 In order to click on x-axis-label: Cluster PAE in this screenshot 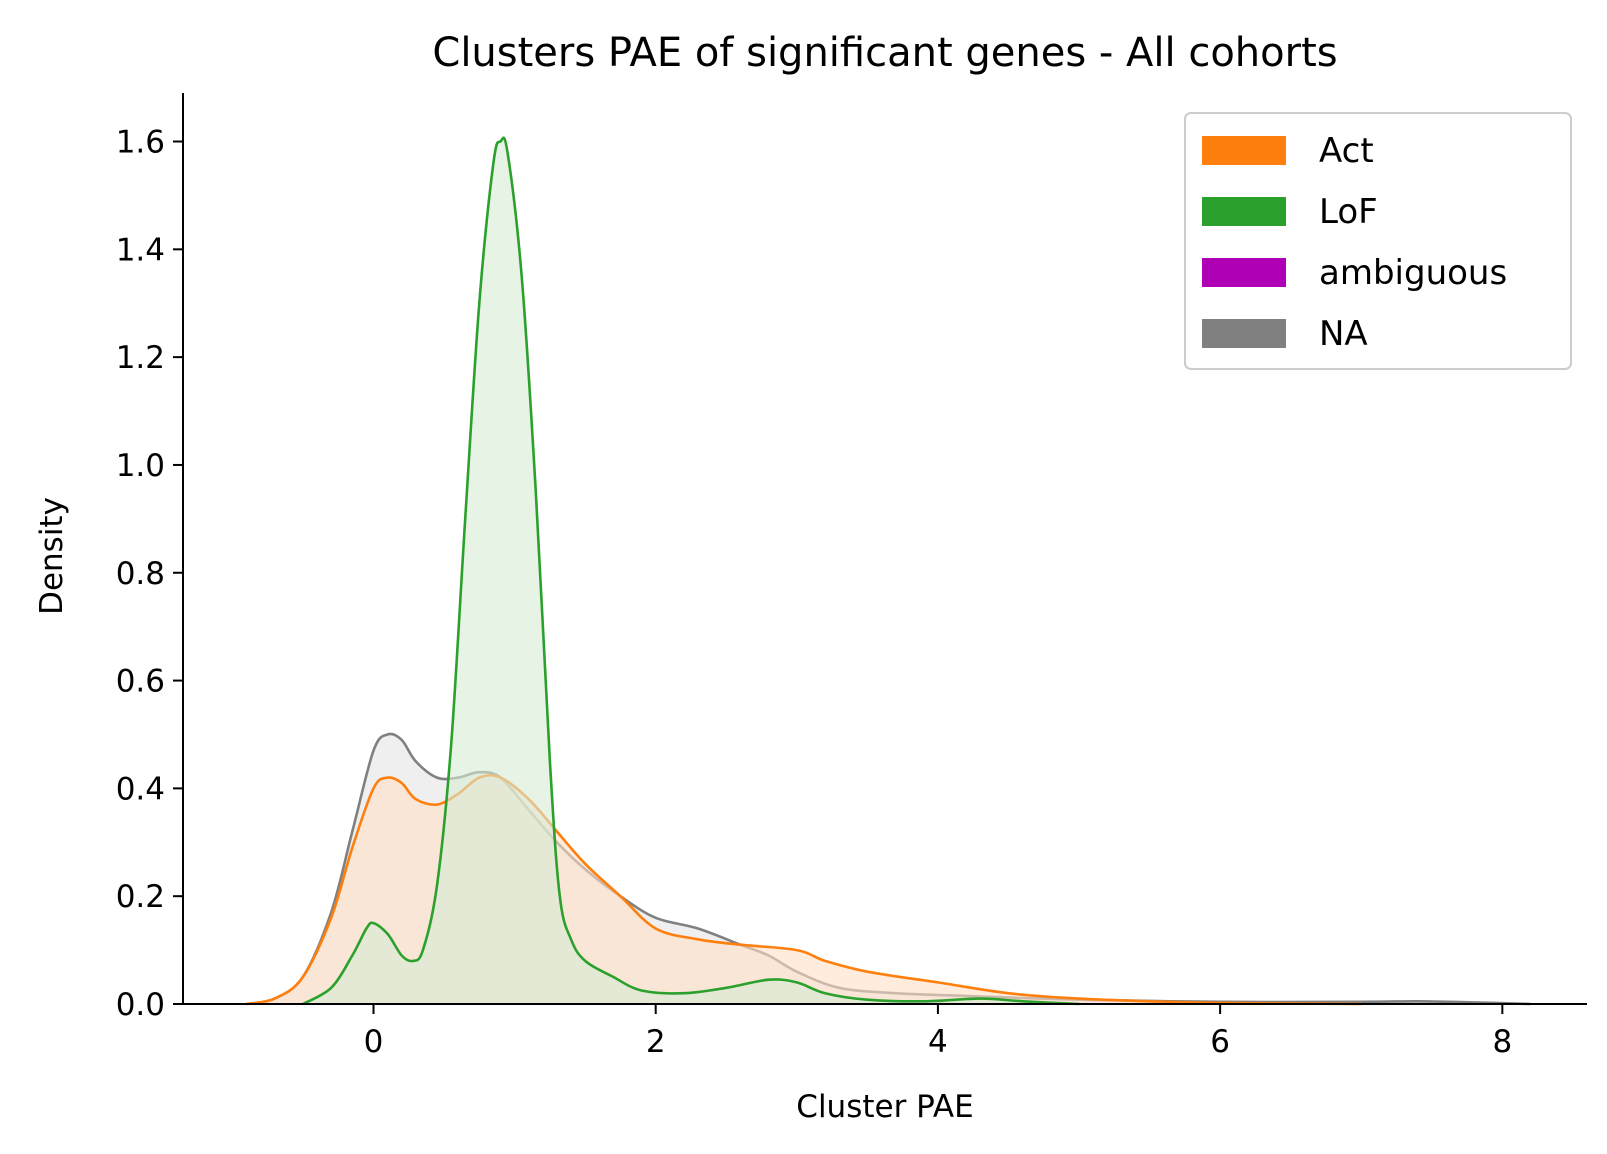, I will do `click(884, 1107)`.